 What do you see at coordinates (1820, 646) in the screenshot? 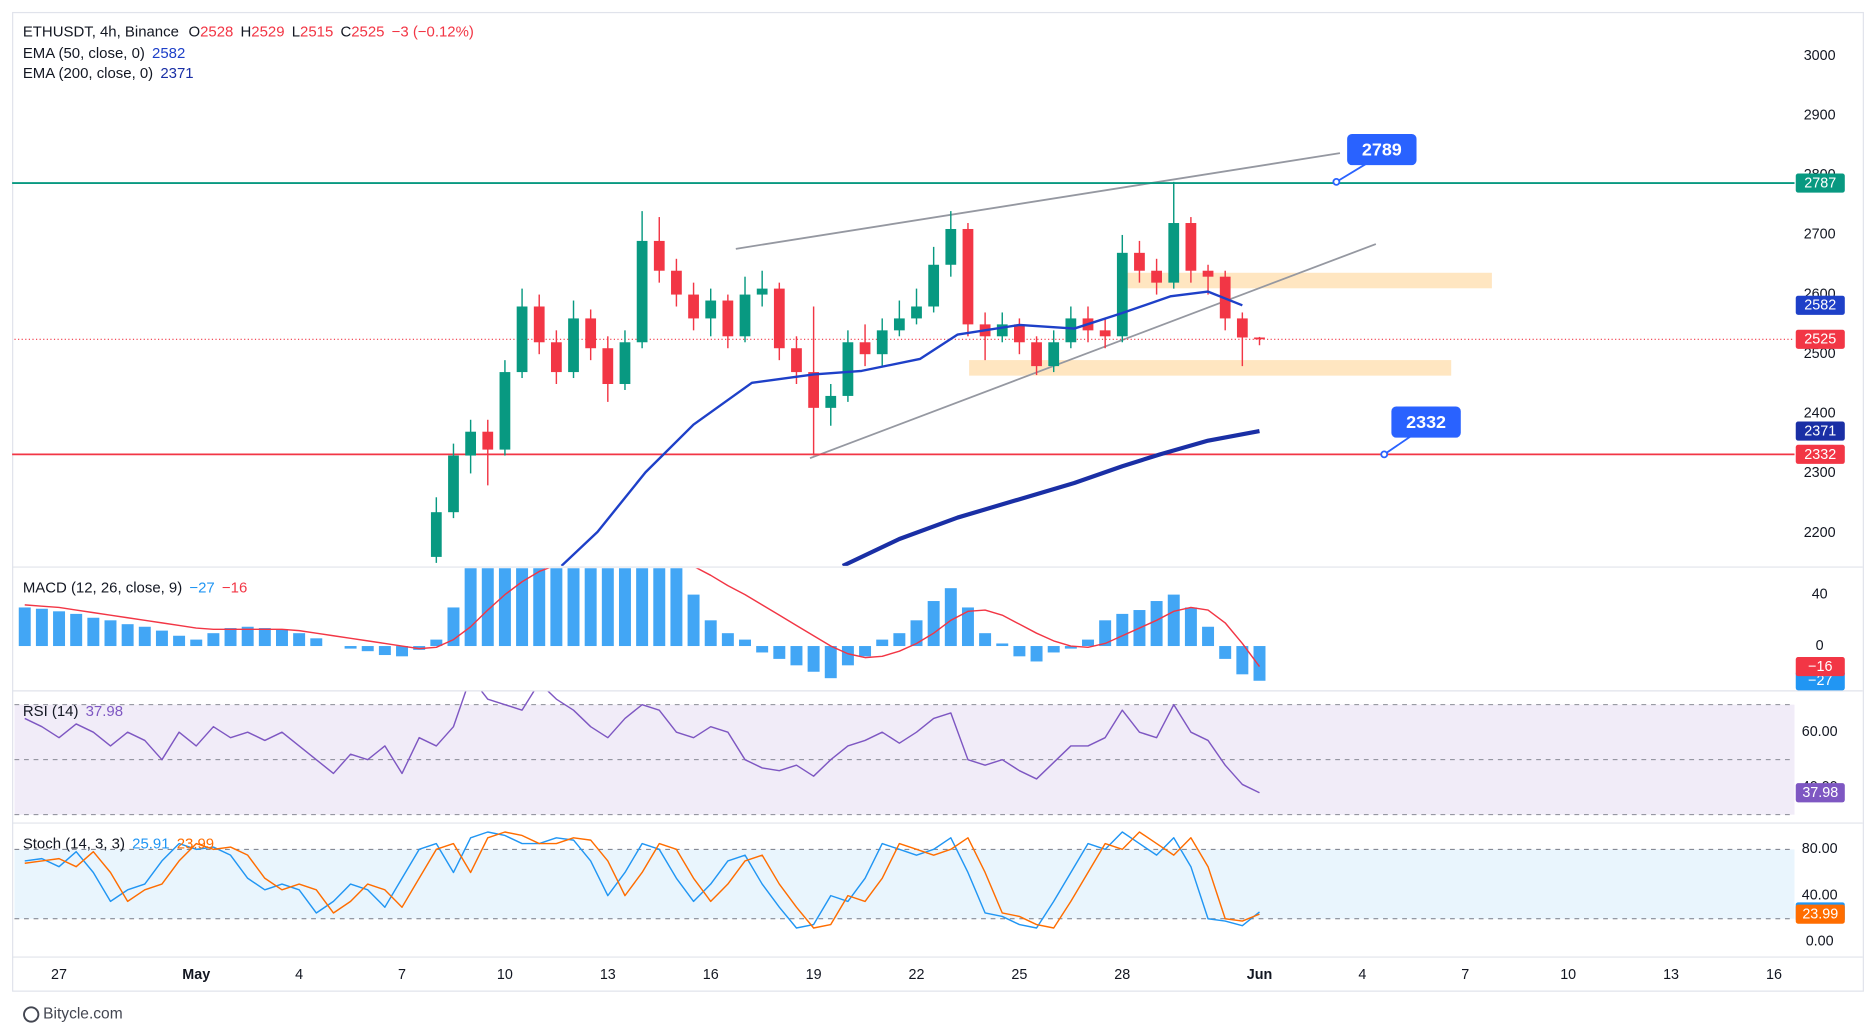
I see `y-tick-label: 0` at bounding box center [1820, 646].